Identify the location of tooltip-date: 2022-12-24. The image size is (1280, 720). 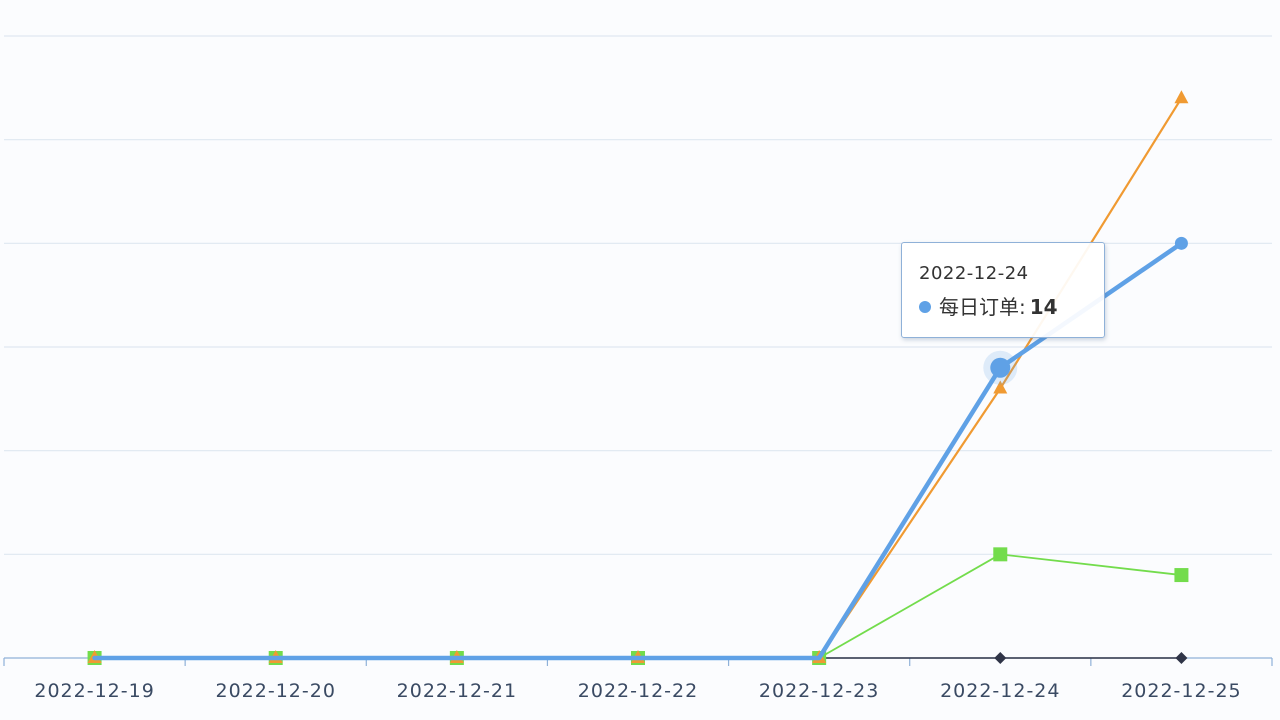
(974, 273).